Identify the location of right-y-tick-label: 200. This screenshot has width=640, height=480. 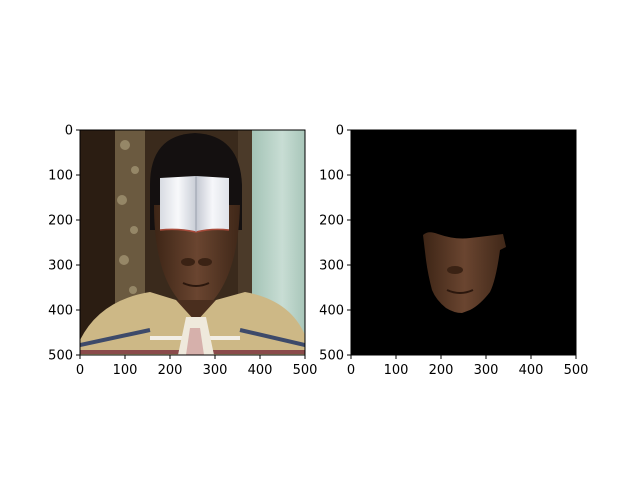
(331, 221).